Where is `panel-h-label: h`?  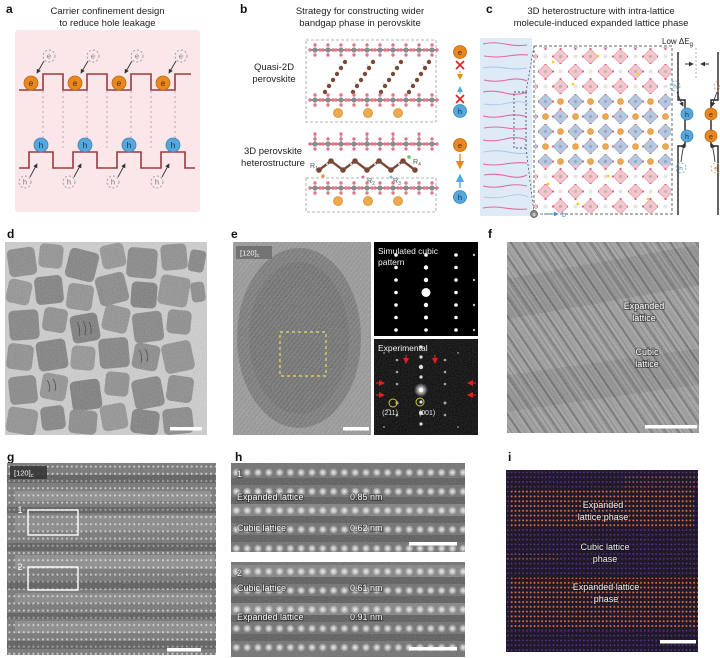 panel-h-label: h is located at coordinates (239, 457).